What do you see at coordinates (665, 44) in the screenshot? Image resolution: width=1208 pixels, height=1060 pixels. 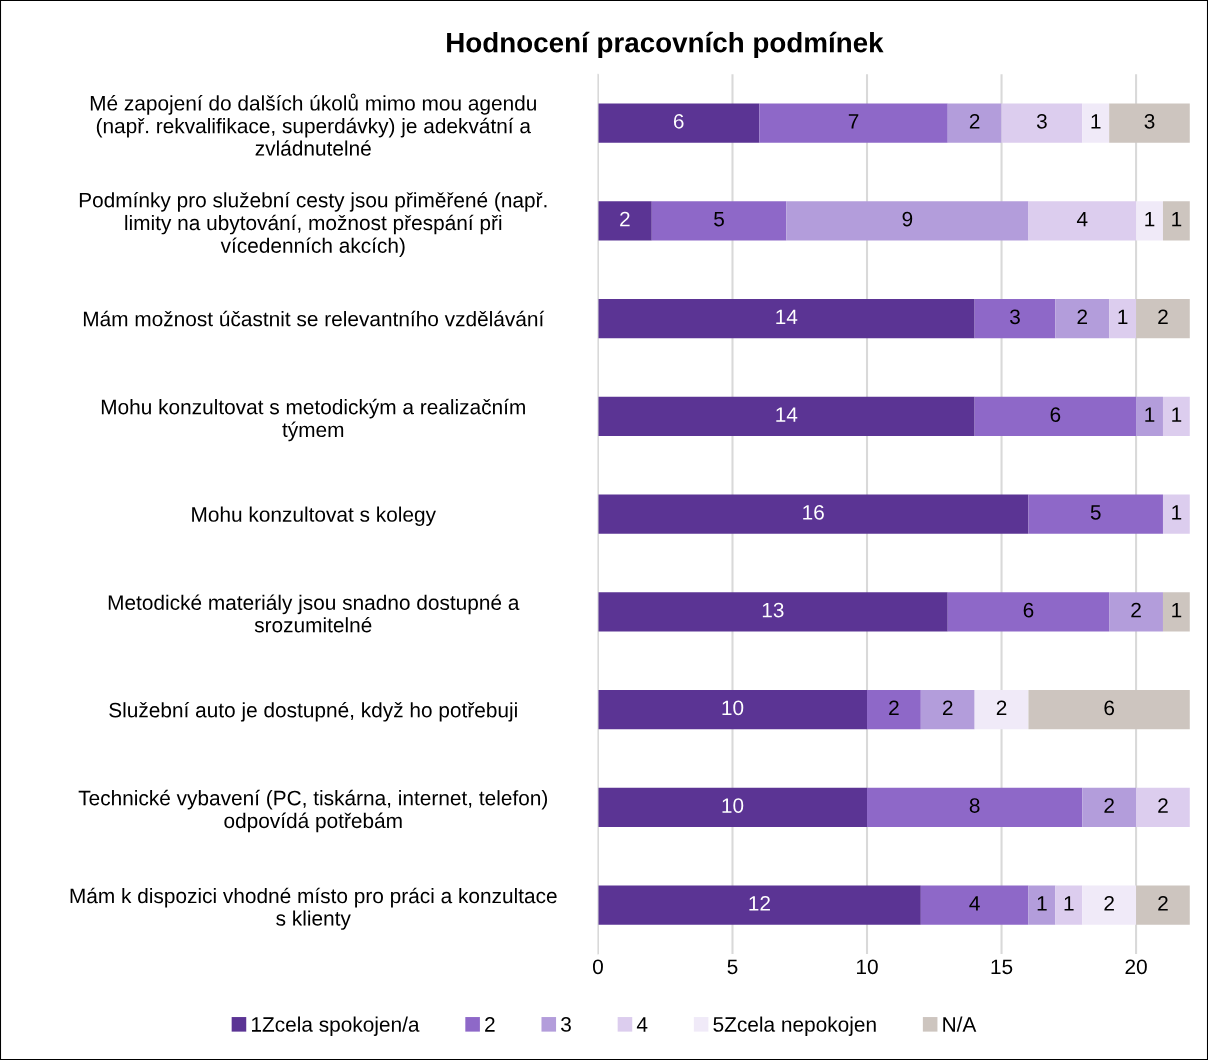 I see `chart-title: Hodnocení pracovních podmínek` at bounding box center [665, 44].